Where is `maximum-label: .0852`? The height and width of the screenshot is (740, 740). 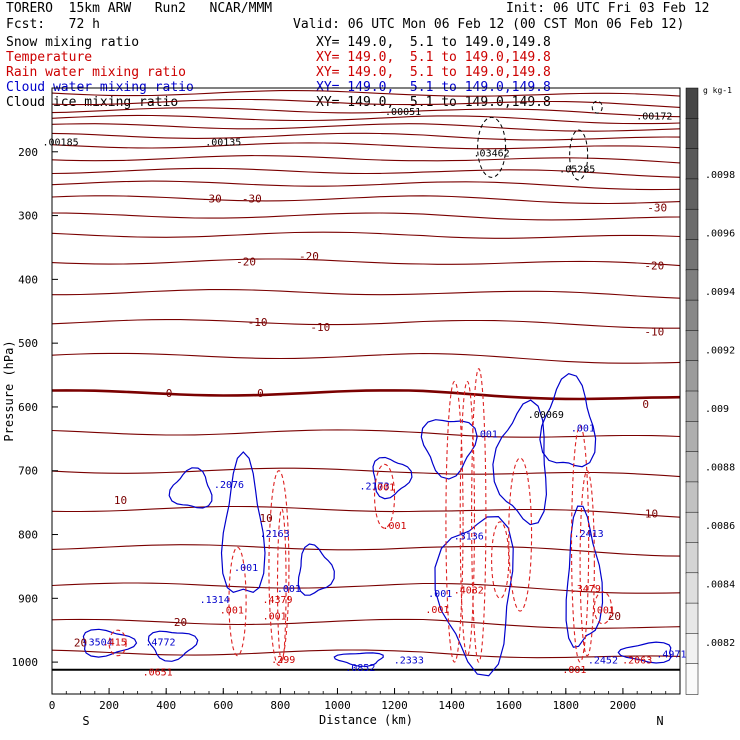 maximum-label: .0852 is located at coordinates (360, 668).